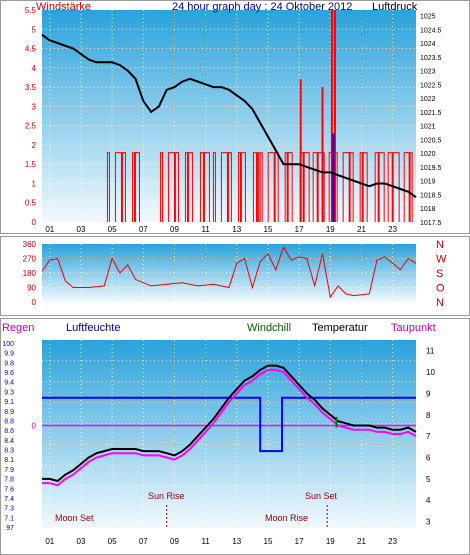 Image resolution: width=470 pixels, height=555 pixels. I want to click on humidity-tick-label: 9.6, so click(9, 373).